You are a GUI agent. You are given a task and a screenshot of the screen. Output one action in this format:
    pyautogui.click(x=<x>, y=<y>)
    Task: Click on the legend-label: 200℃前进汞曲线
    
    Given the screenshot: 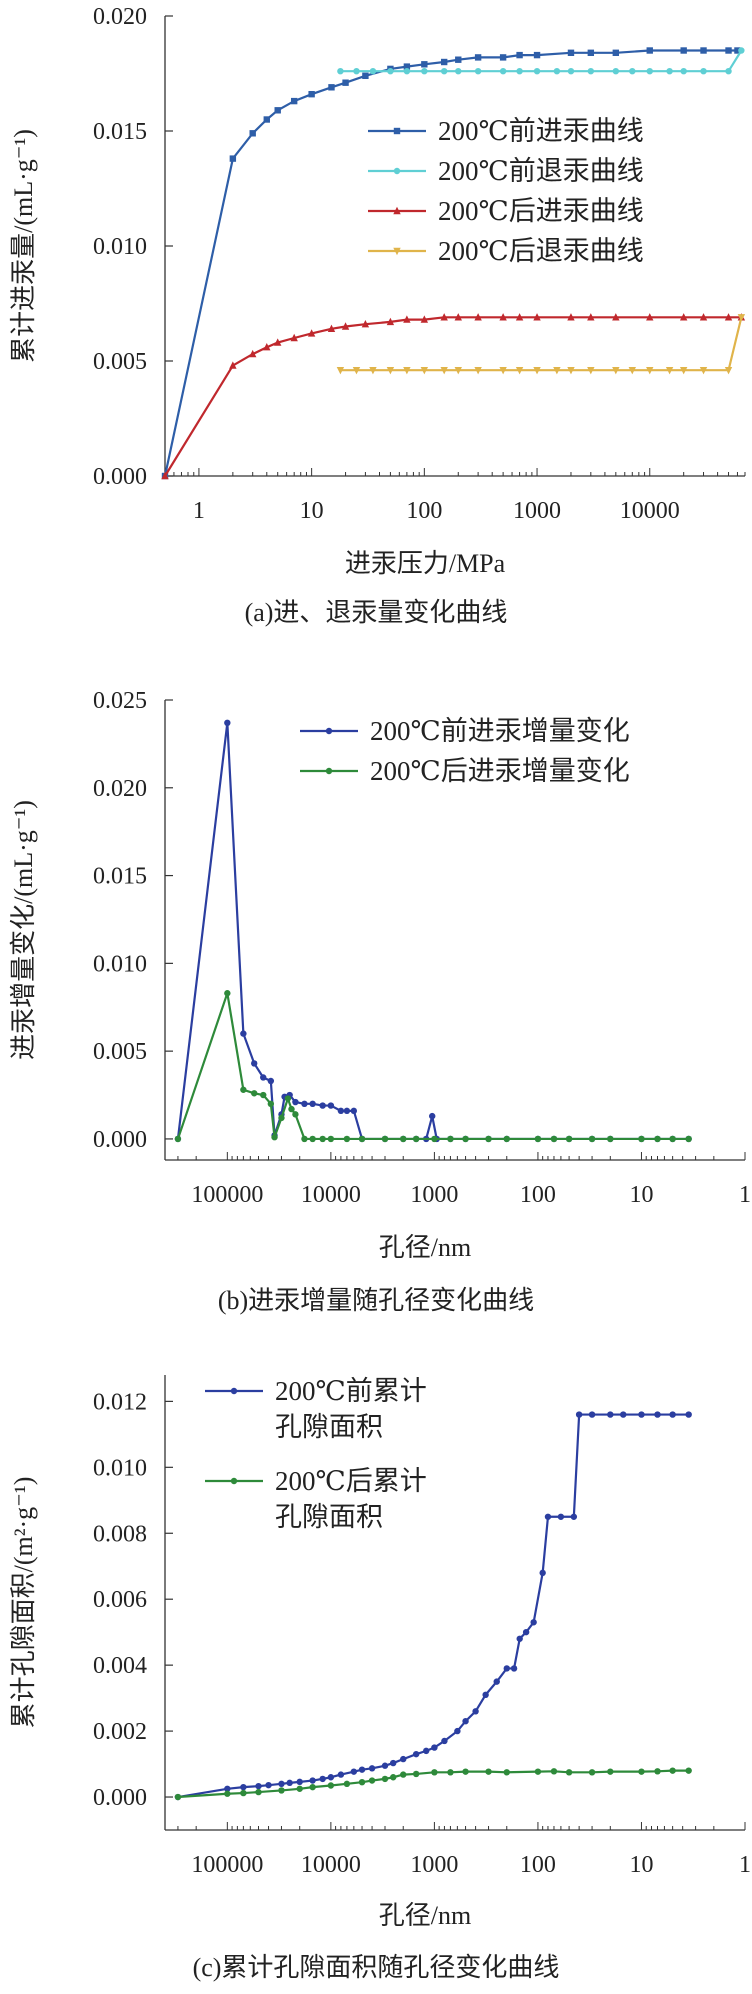 What is the action you would take?
    pyautogui.click(x=541, y=131)
    